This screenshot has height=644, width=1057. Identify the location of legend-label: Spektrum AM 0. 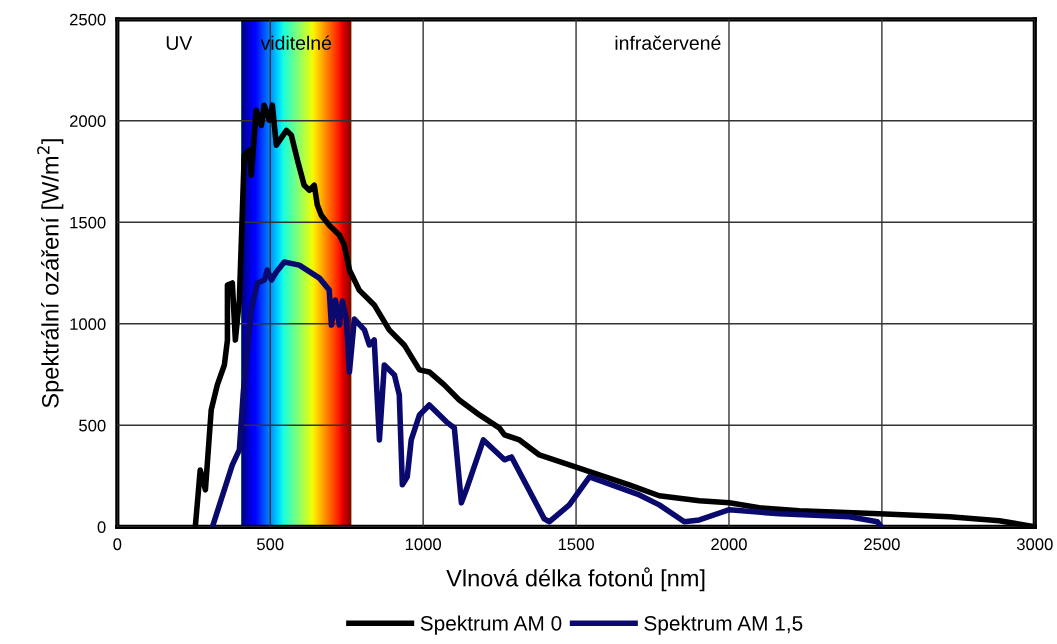
(491, 625).